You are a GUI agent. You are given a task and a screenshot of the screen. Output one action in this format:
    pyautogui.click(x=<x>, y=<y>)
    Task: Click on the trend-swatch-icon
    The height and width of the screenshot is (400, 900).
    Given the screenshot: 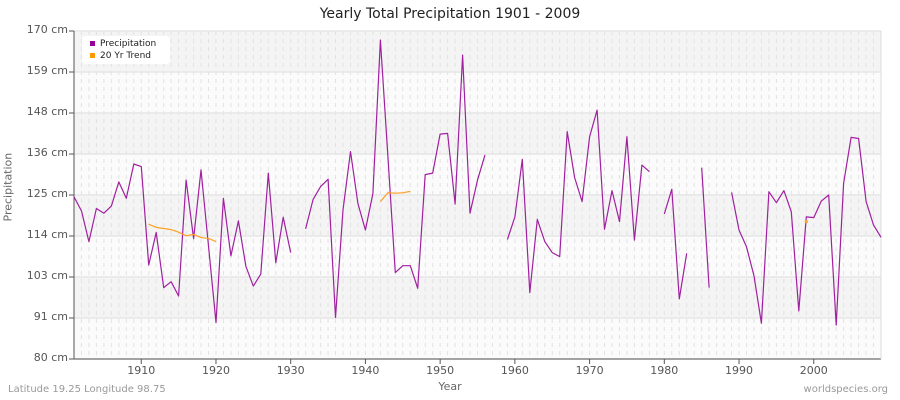 What is the action you would take?
    pyautogui.click(x=92, y=55)
    